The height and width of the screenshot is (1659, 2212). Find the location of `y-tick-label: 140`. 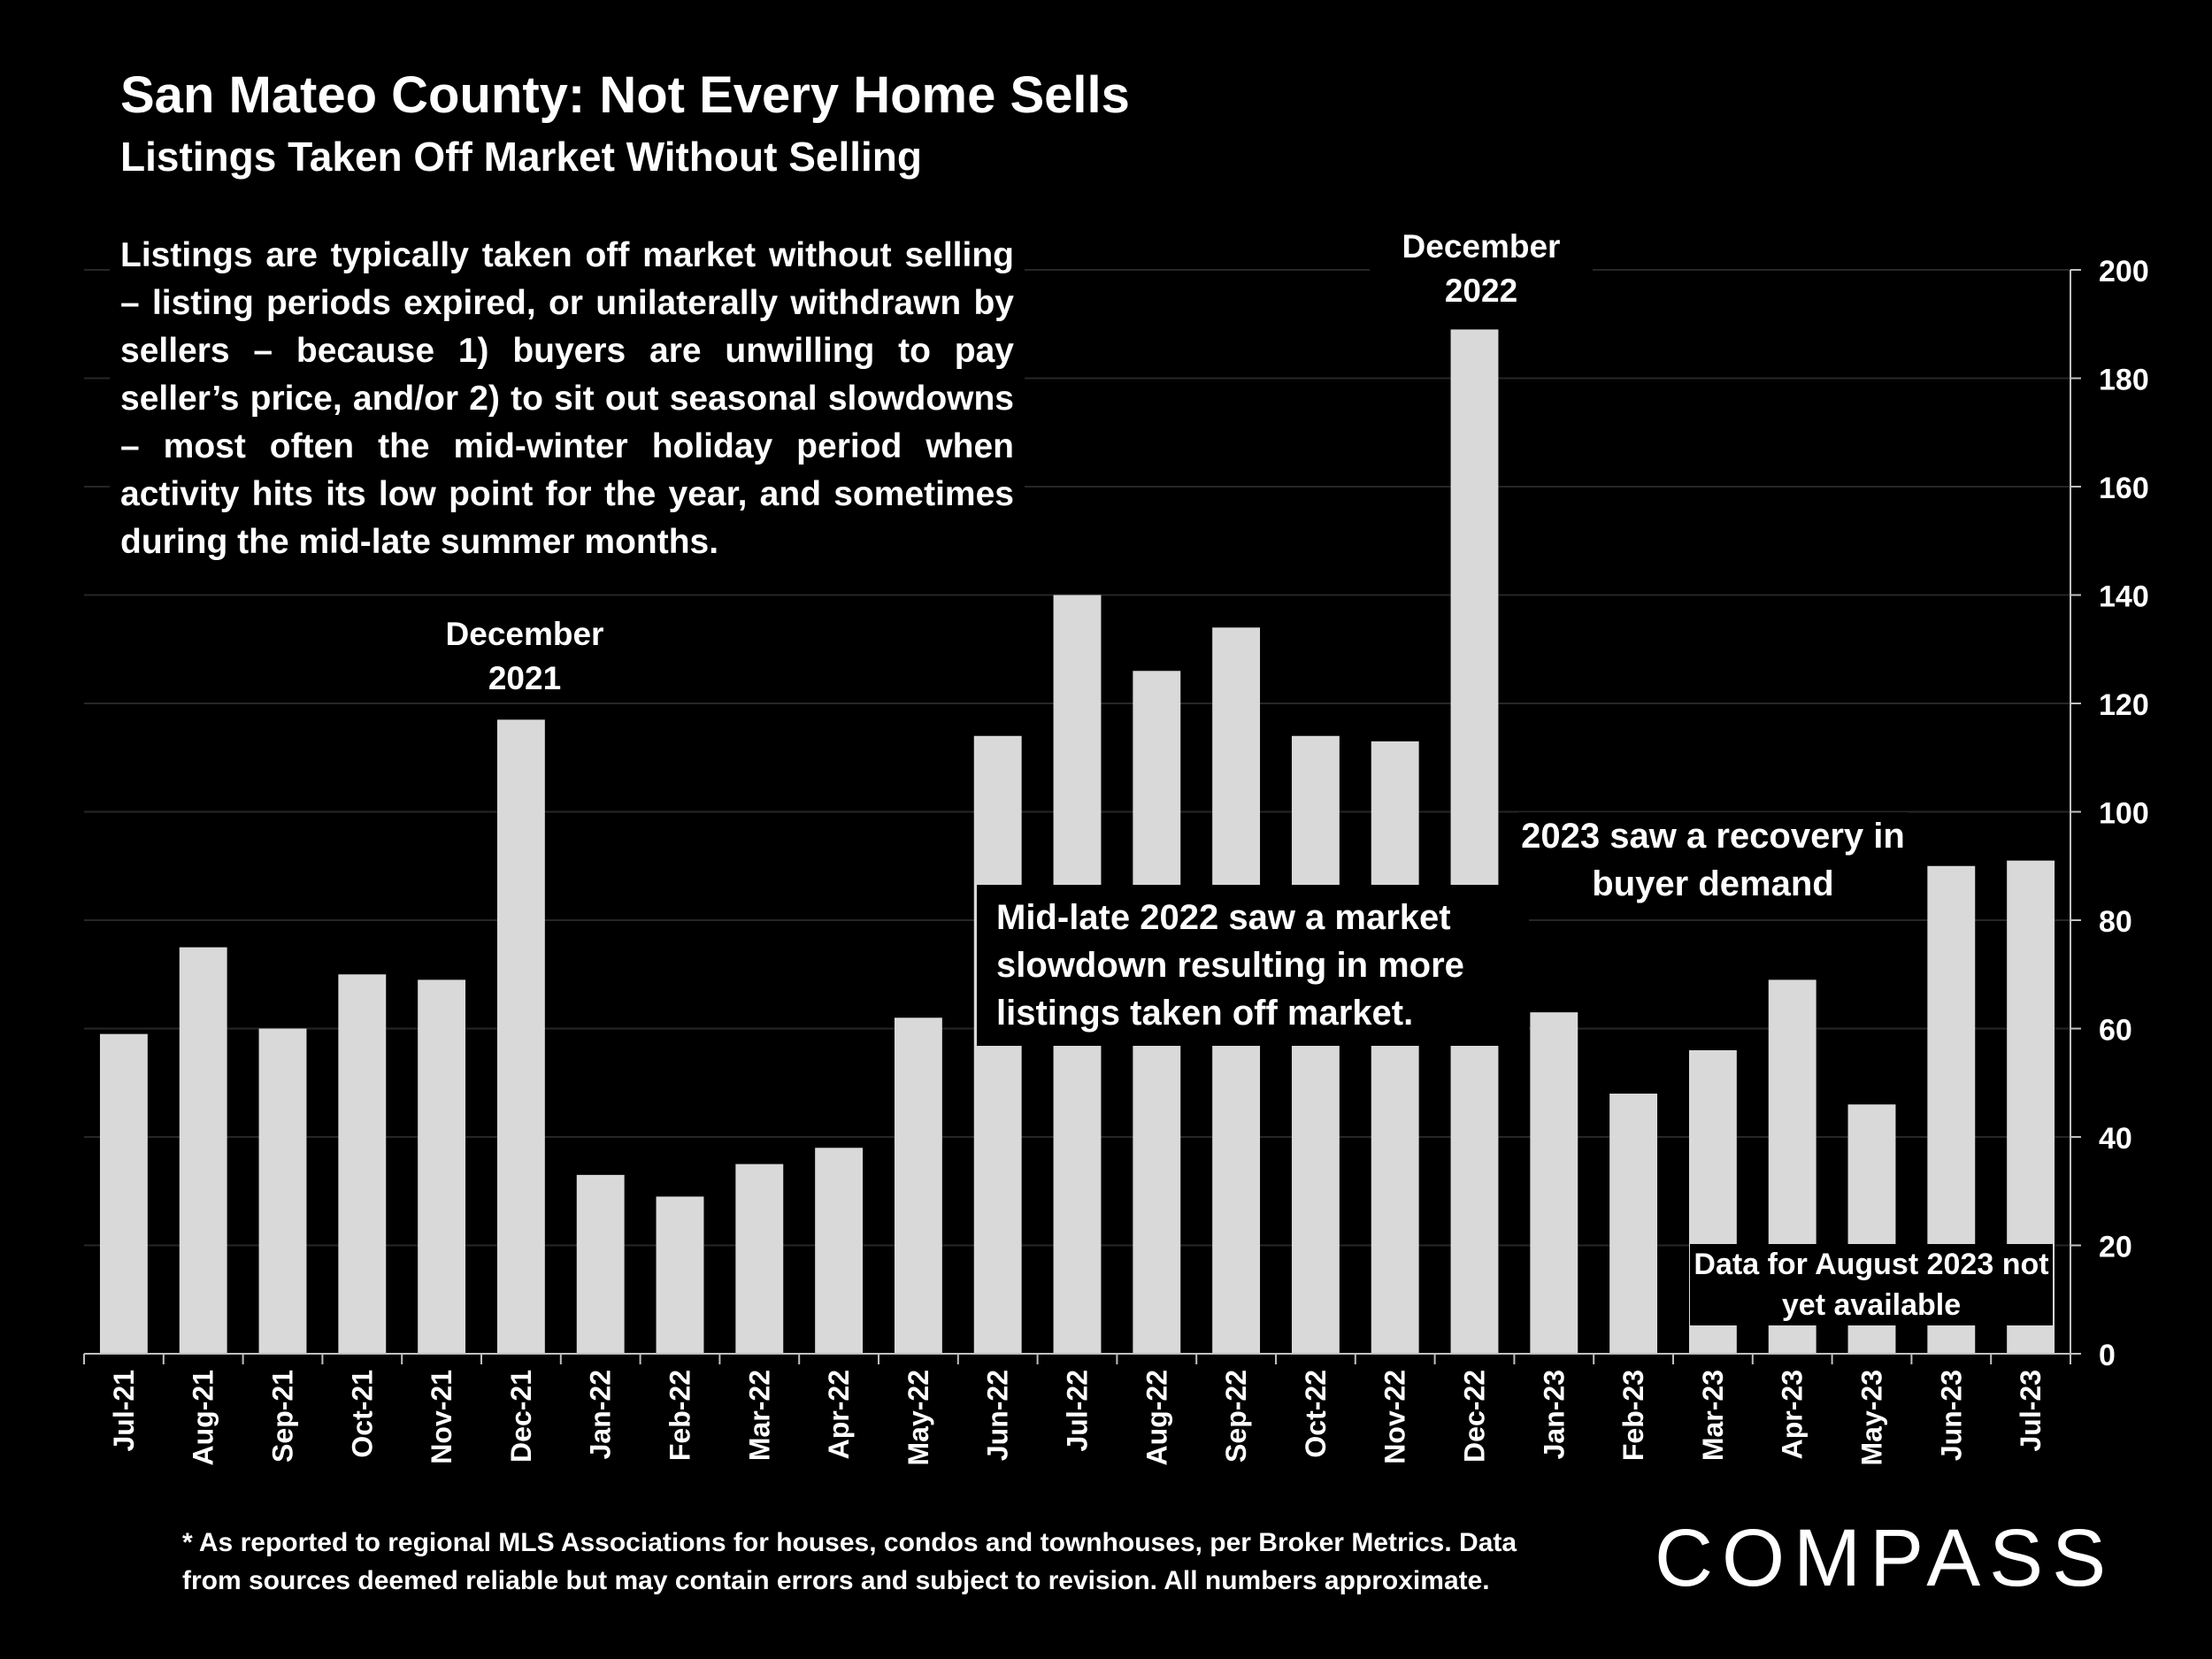

y-tick-label: 140 is located at coordinates (2124, 597).